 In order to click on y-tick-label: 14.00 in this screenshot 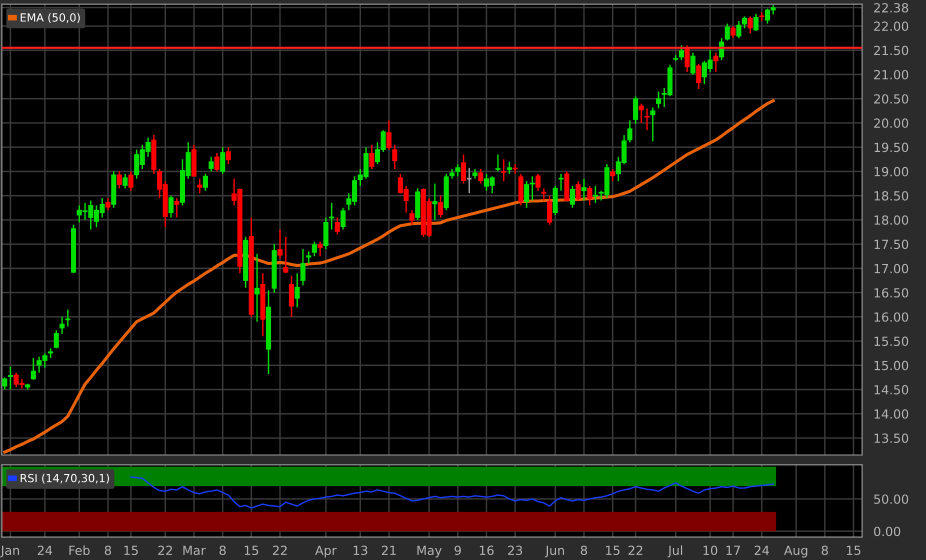, I will do `click(891, 414)`.